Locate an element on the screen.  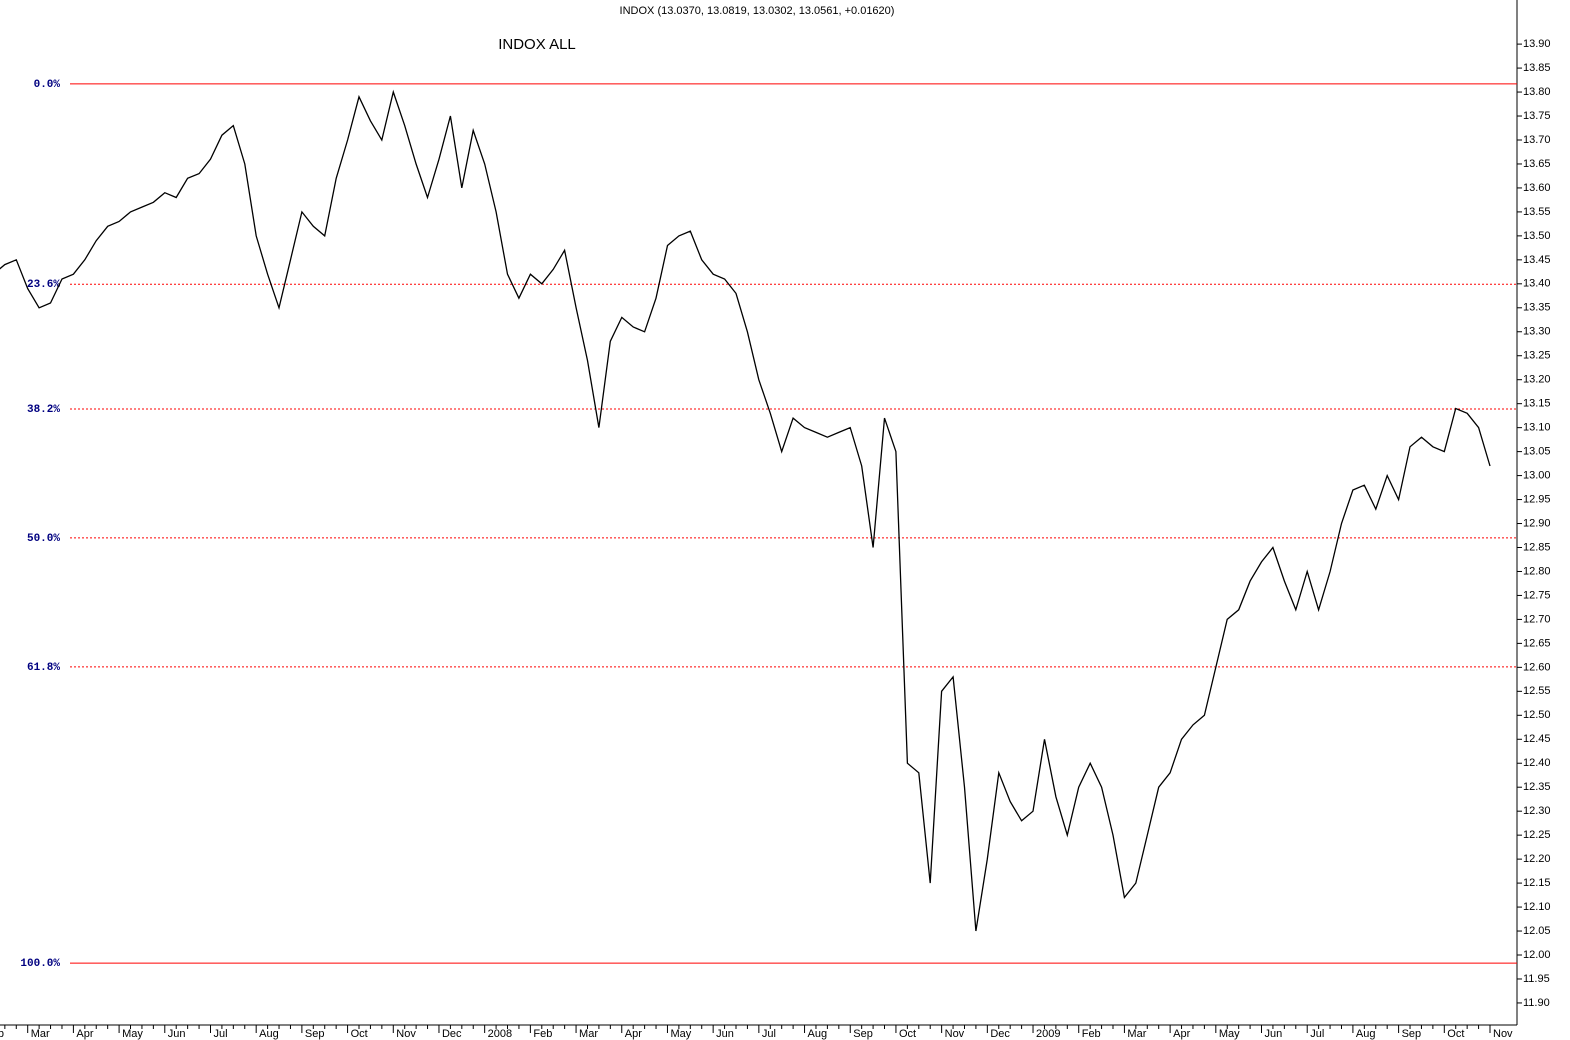
y-tick-label: 12.40 is located at coordinates (1537, 763).